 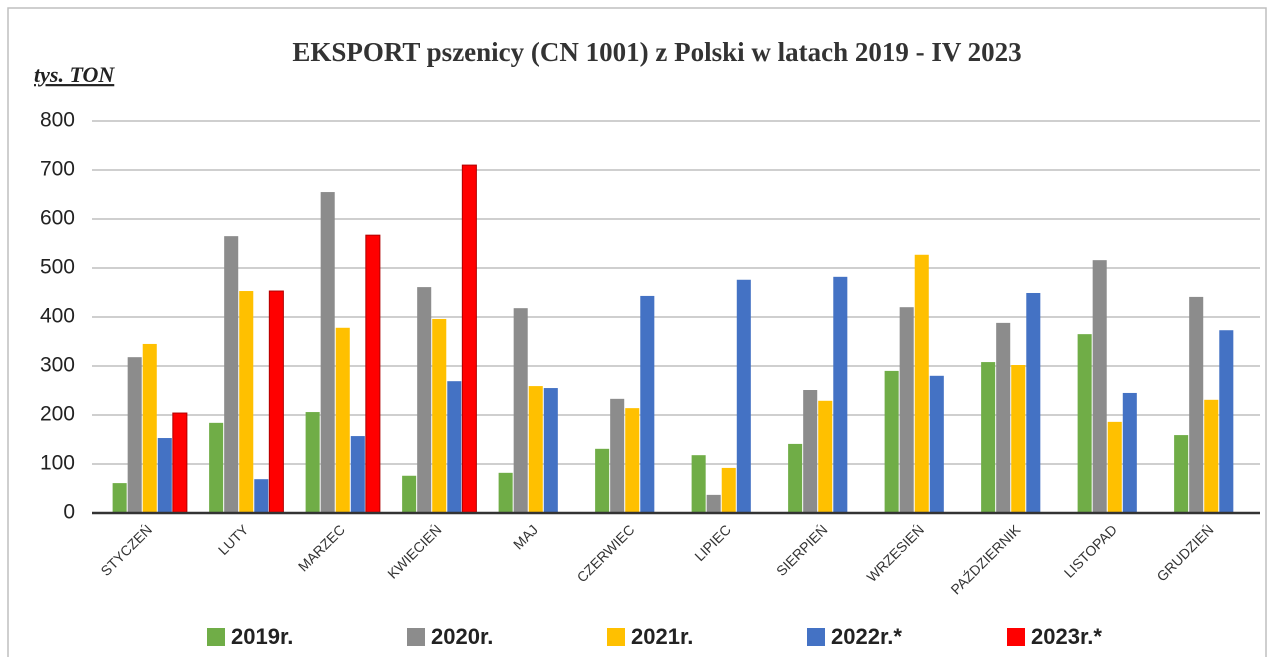 What do you see at coordinates (57, 120) in the screenshot?
I see `y-tick-label: 800` at bounding box center [57, 120].